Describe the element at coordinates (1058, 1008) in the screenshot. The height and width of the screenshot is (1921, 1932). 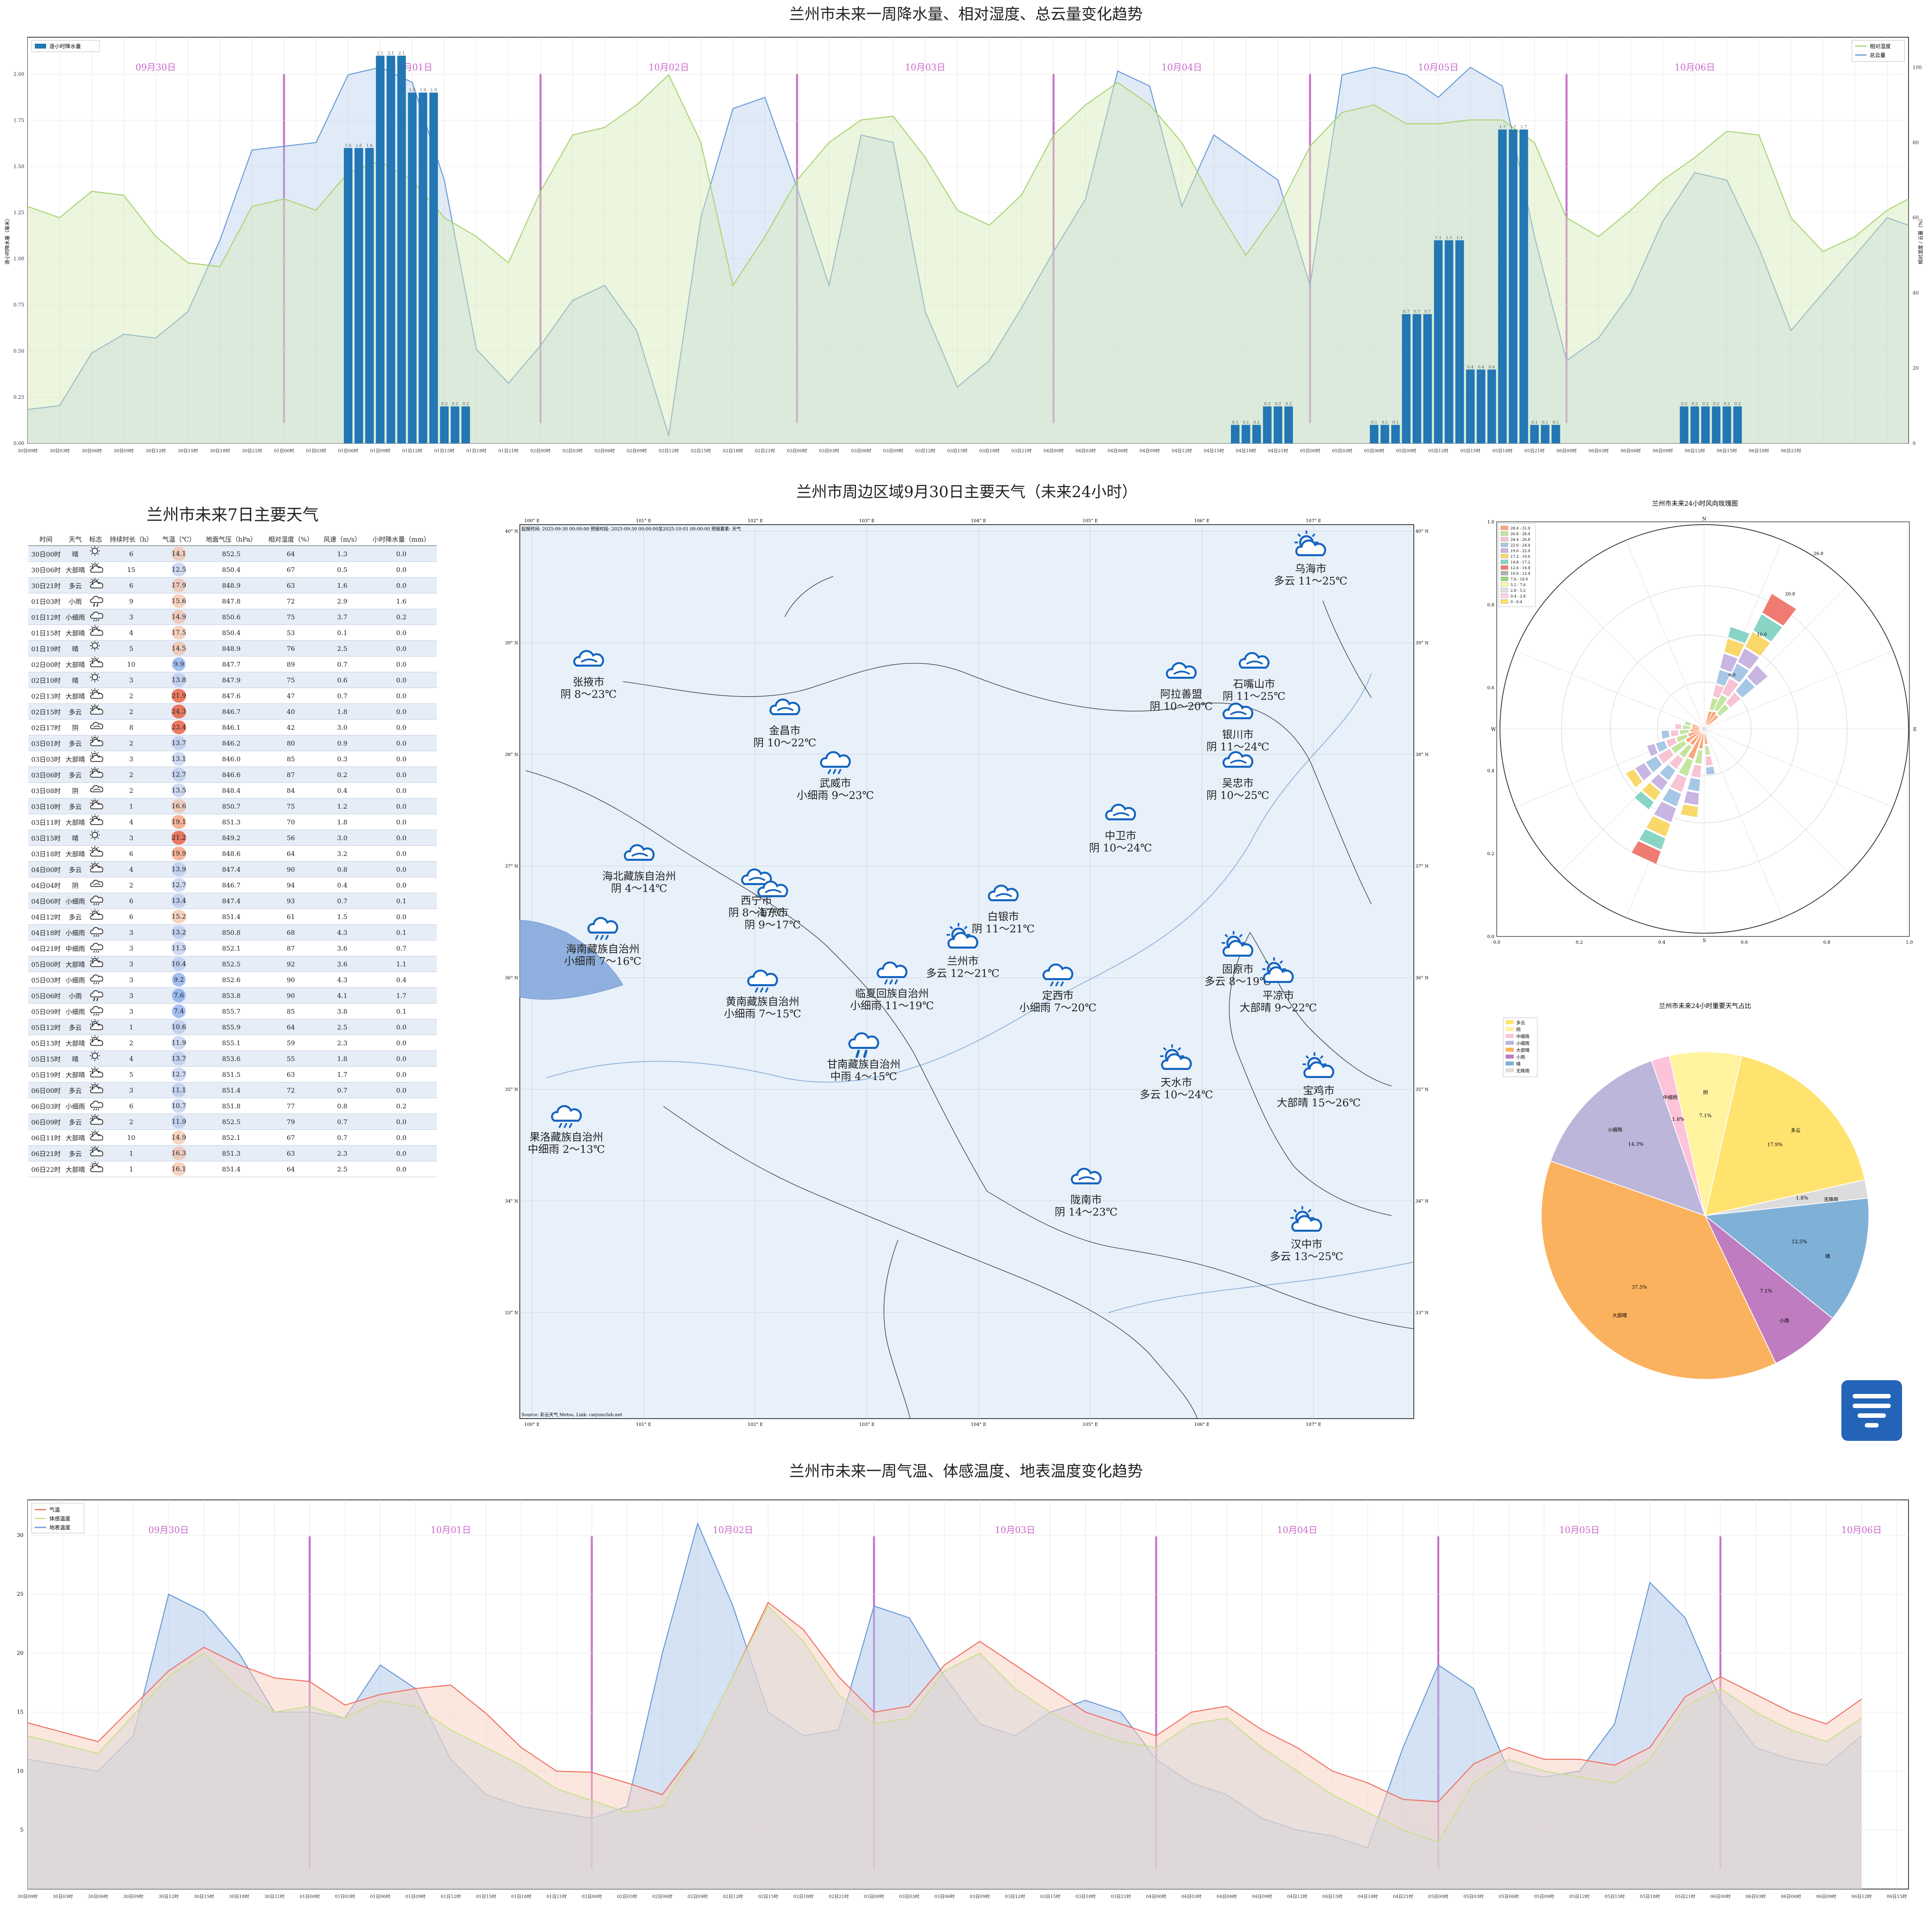
I see `city-forecast: 小细雨 7～20℃` at that location.